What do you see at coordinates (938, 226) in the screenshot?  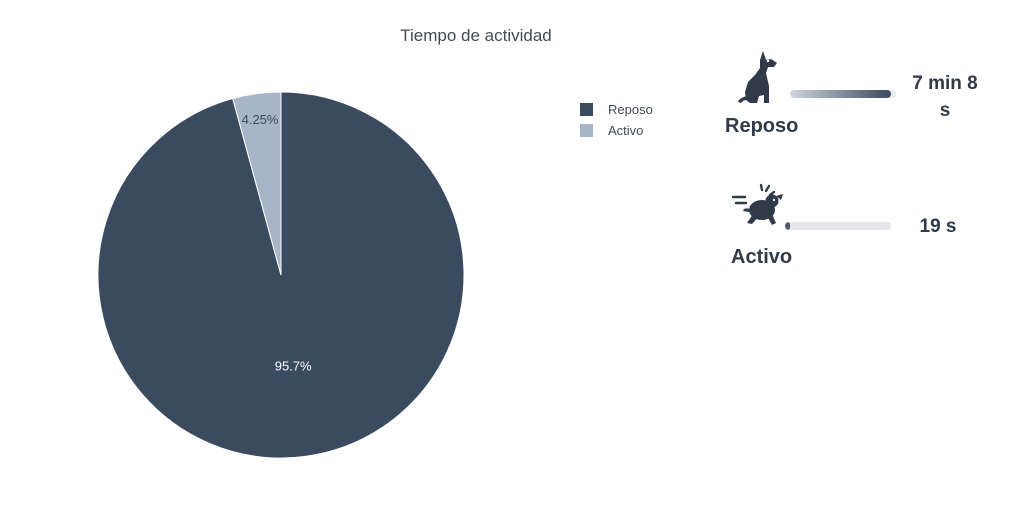 I see `active-value: 19 s` at bounding box center [938, 226].